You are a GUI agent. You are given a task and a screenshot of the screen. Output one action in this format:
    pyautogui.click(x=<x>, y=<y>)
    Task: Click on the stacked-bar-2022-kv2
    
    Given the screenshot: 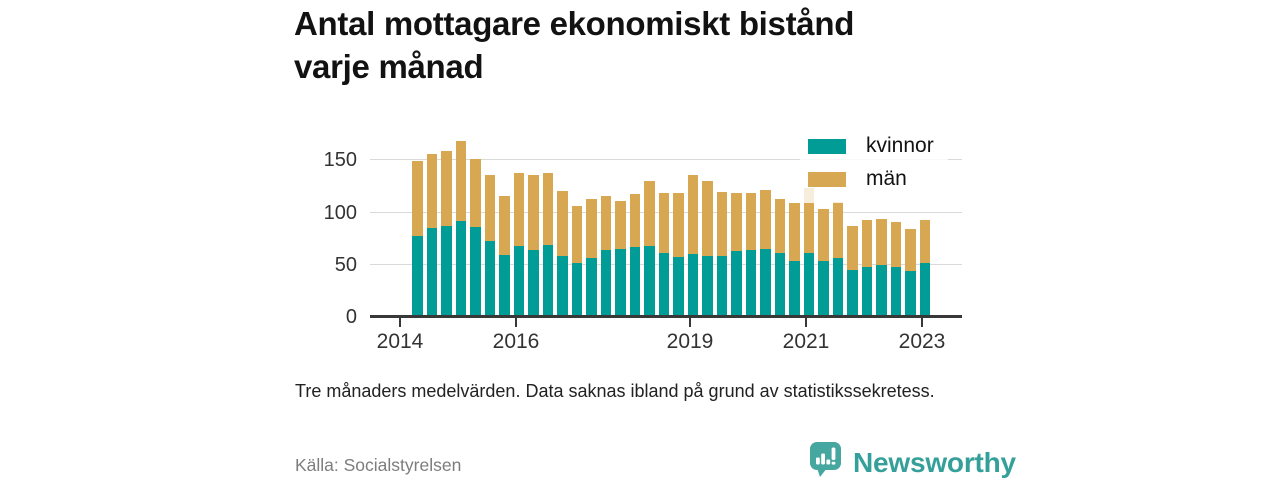 What is the action you would take?
    pyautogui.click(x=881, y=267)
    